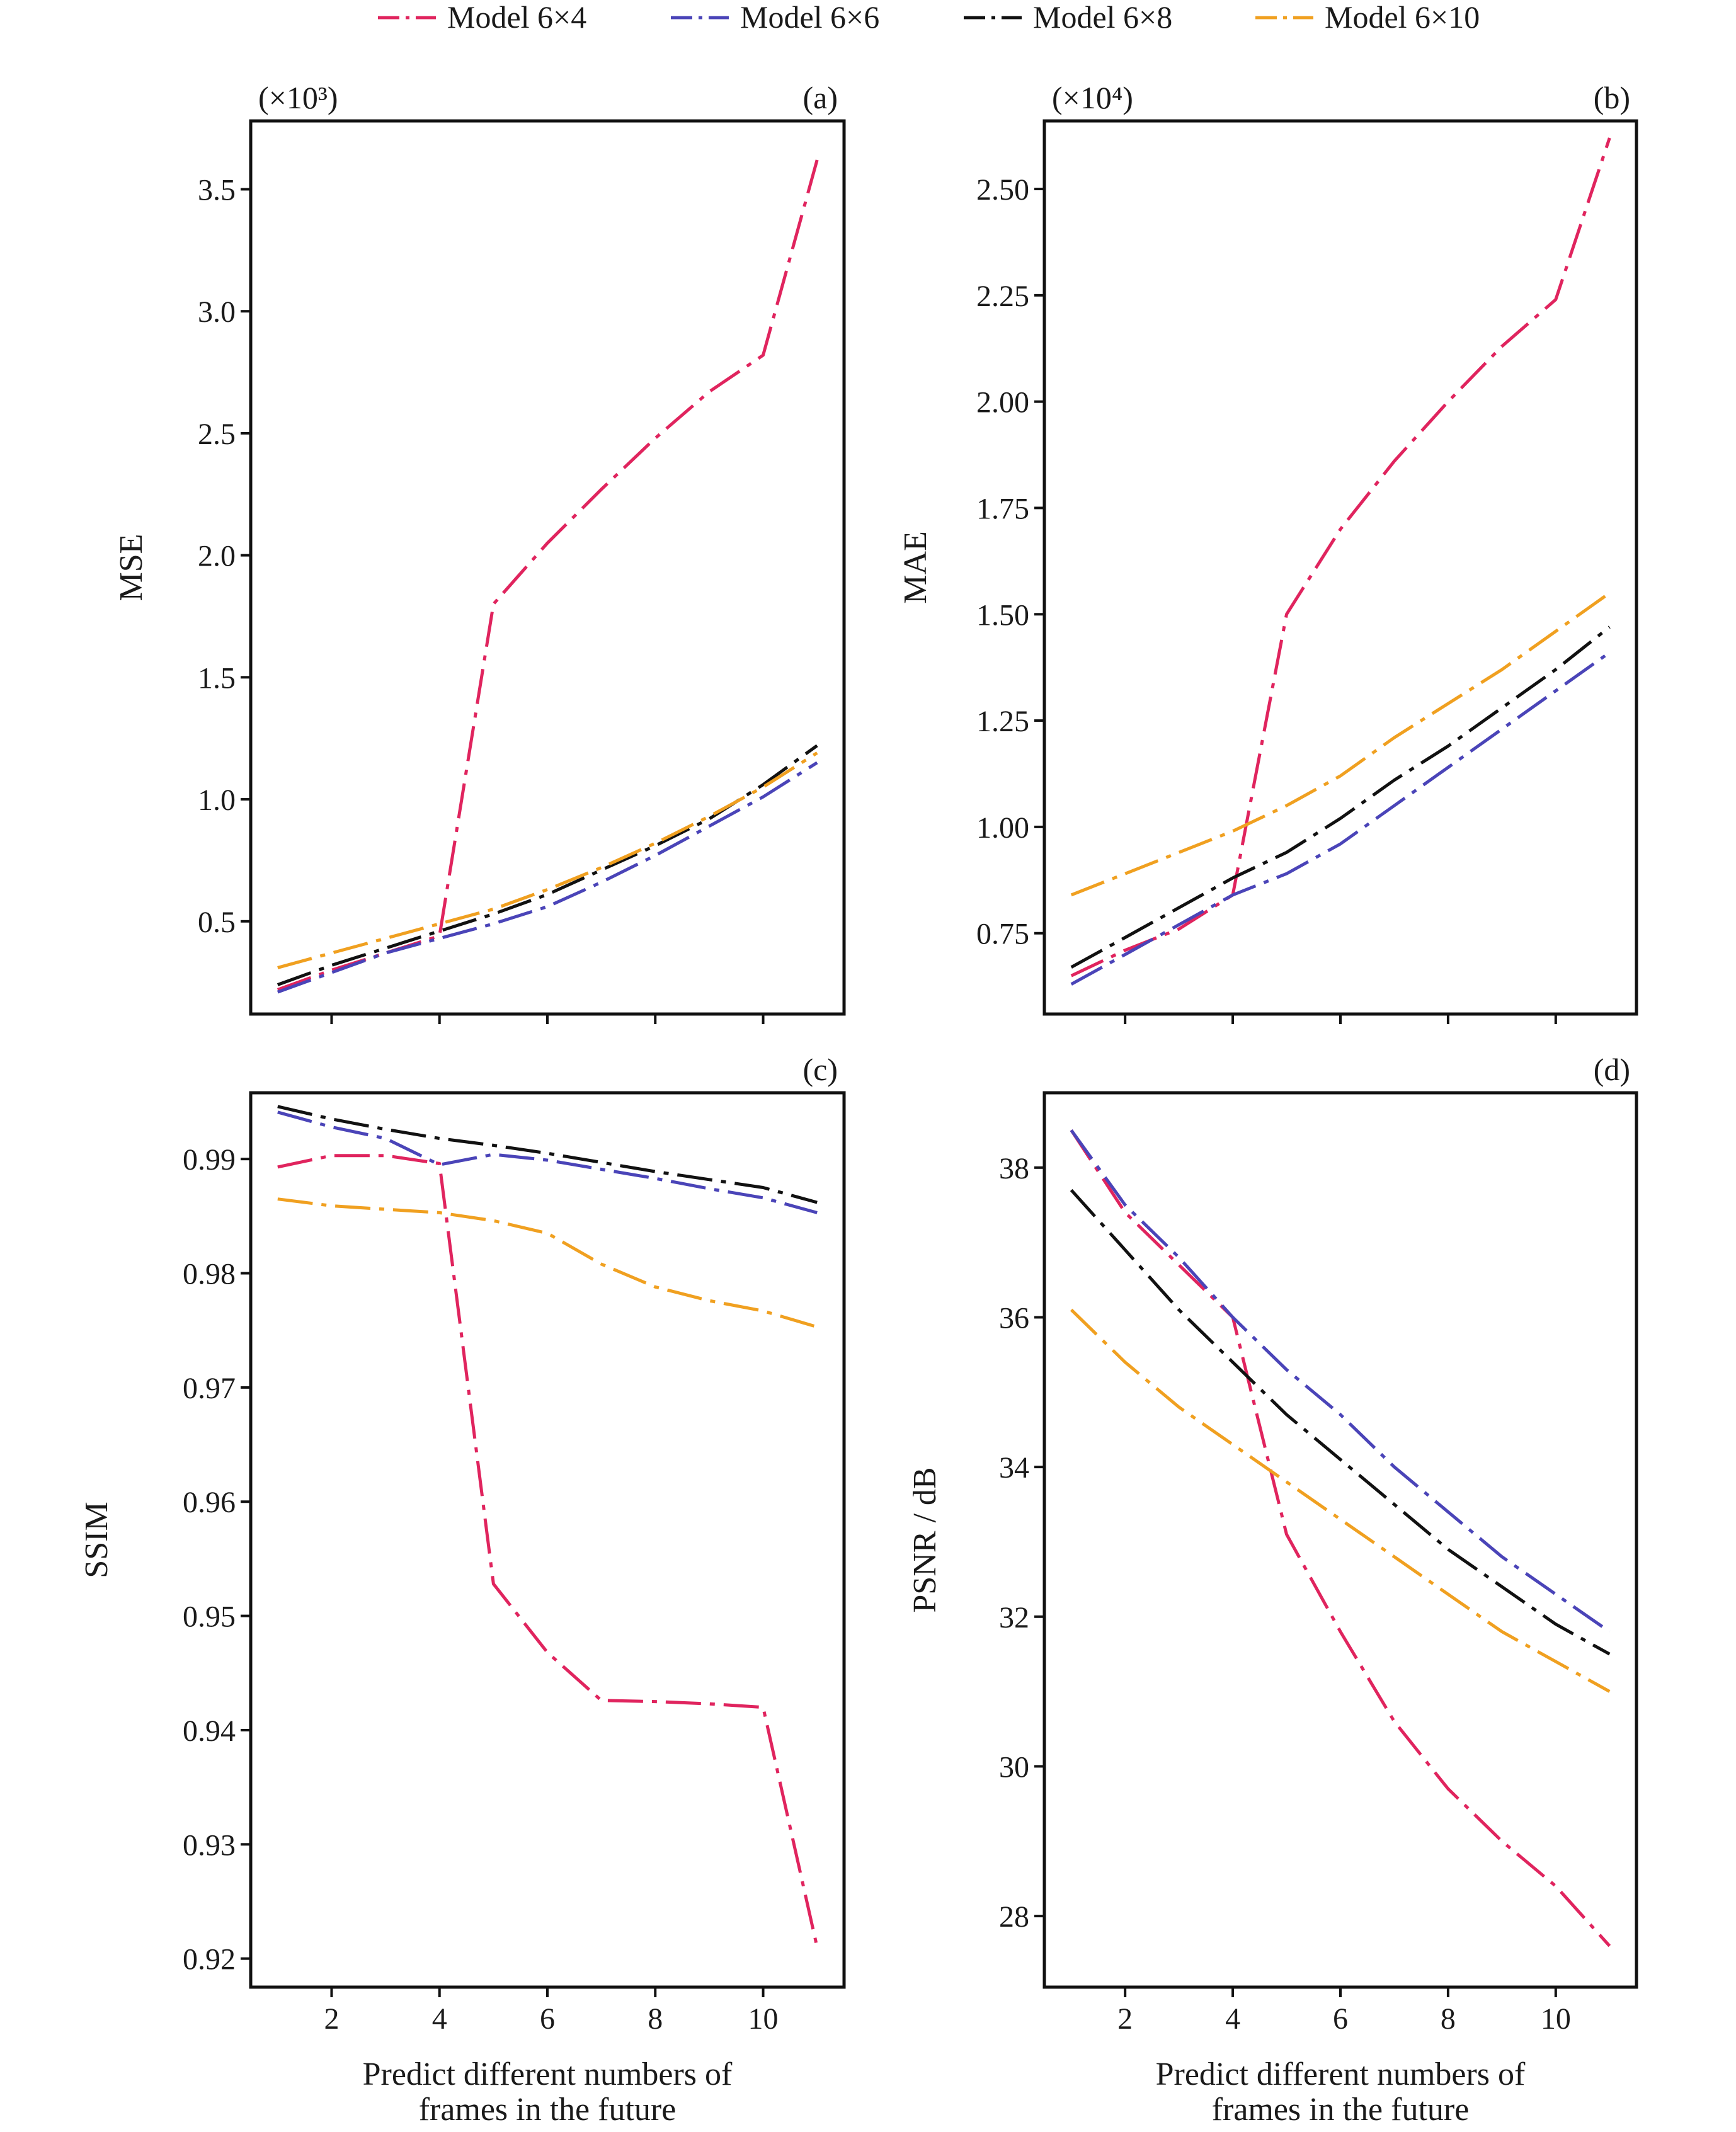 This screenshot has width=1736, height=2132. What do you see at coordinates (1102, 18) in the screenshot?
I see `legend-label: Model 6×8` at bounding box center [1102, 18].